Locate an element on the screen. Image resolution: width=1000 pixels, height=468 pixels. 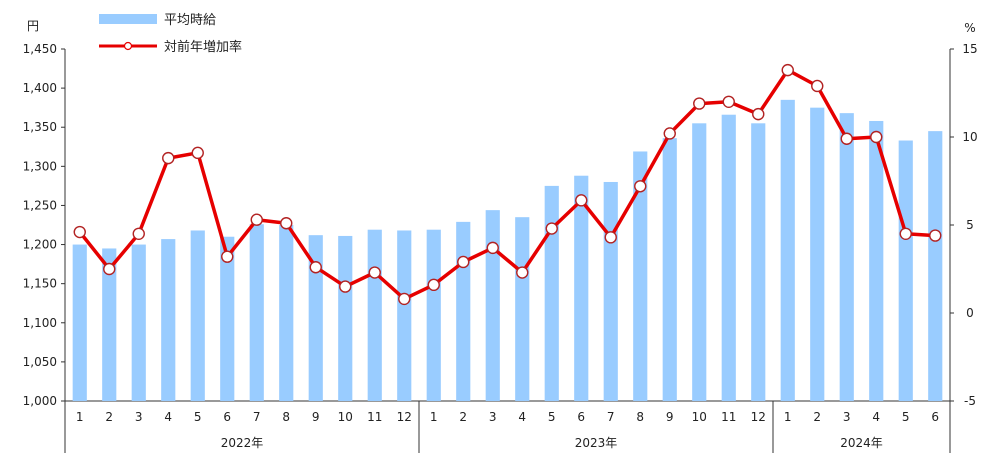
month-label: 6 is located at coordinates (581, 417).